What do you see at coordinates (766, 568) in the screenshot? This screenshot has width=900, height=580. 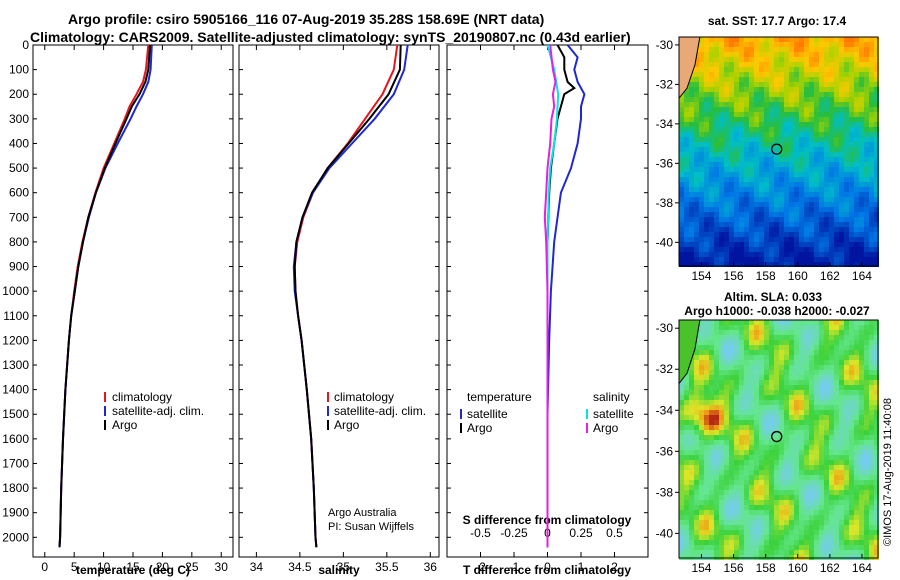 I see `x-tick-label: 158` at bounding box center [766, 568].